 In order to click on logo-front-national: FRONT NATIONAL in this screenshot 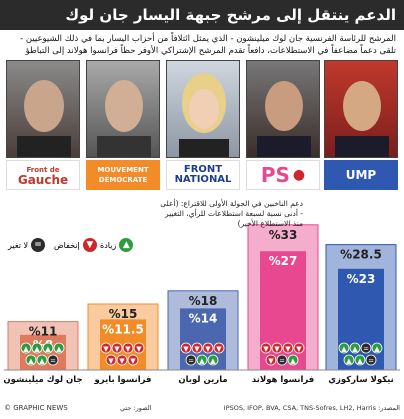, I will do `click(203, 175)`.